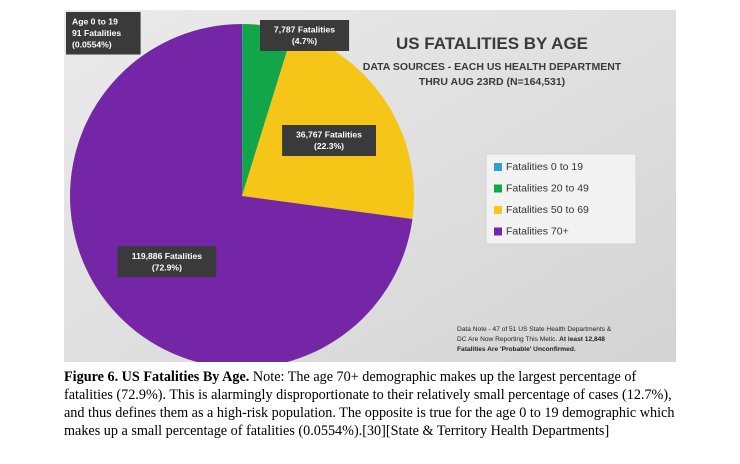 This screenshot has width=740, height=464. What do you see at coordinates (561, 199) in the screenshot?
I see `legend-box` at bounding box center [561, 199].